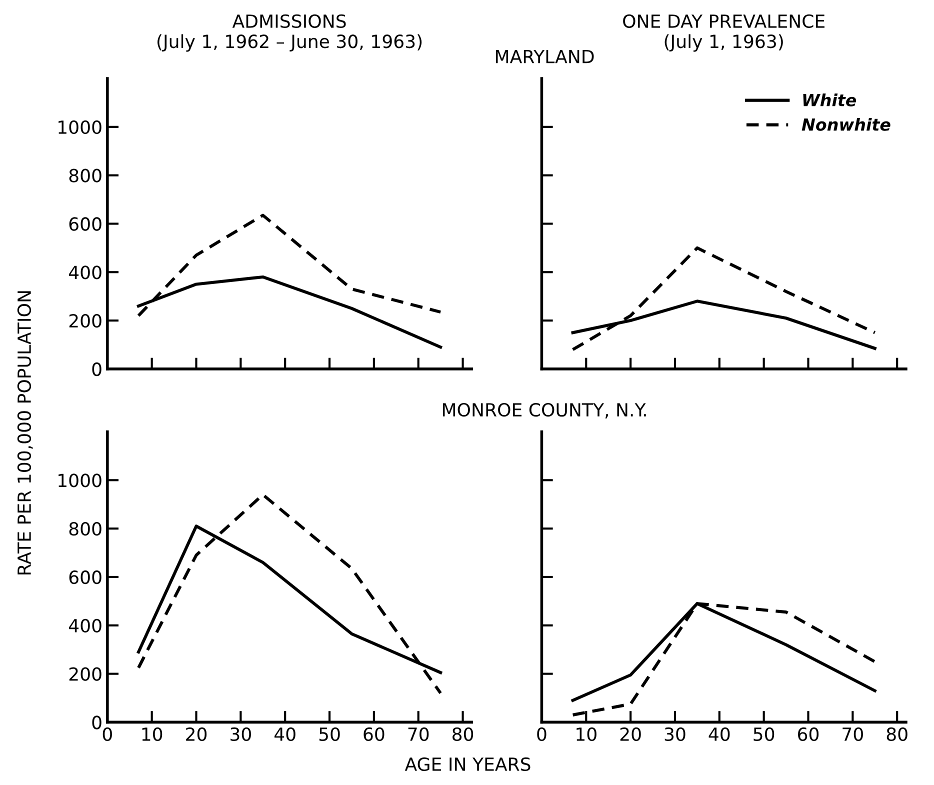 The width and height of the screenshot is (934, 785). Describe the element at coordinates (846, 124) in the screenshot. I see `legend-label: Nonwhite` at that location.